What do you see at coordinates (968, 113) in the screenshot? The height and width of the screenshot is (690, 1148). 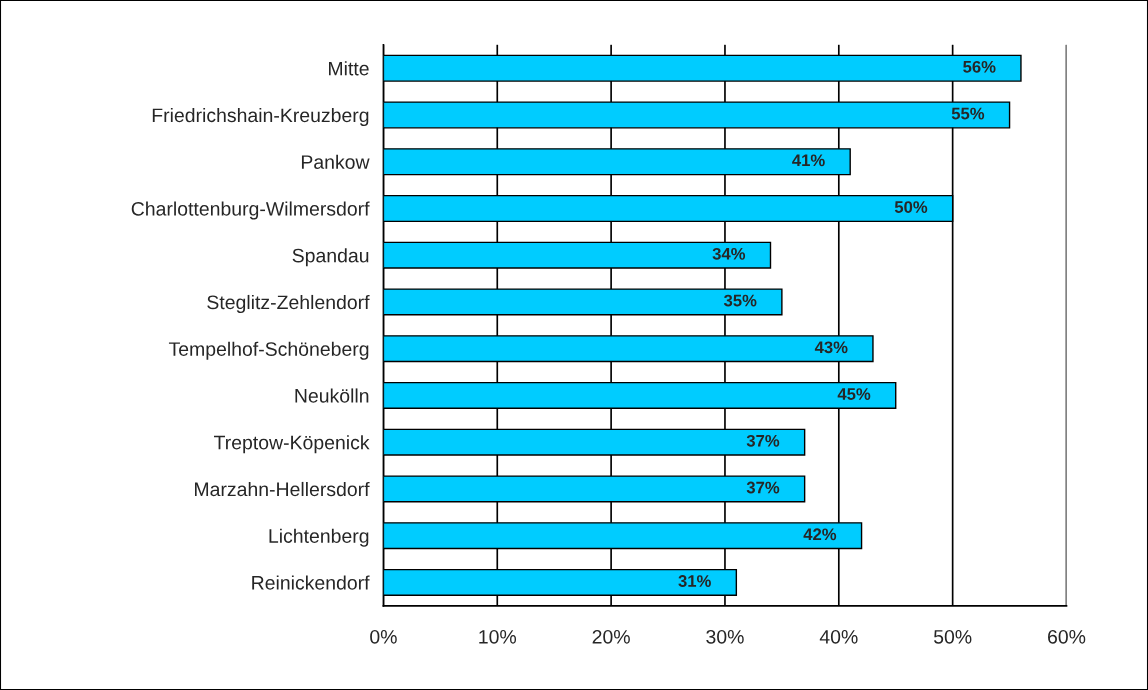 I see `data-label: 55%` at bounding box center [968, 113].